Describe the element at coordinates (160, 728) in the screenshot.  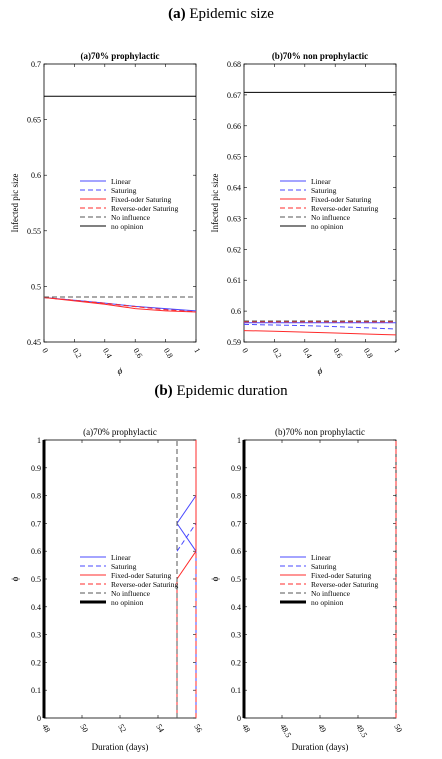
I see `x-tick-label: 54` at that location.